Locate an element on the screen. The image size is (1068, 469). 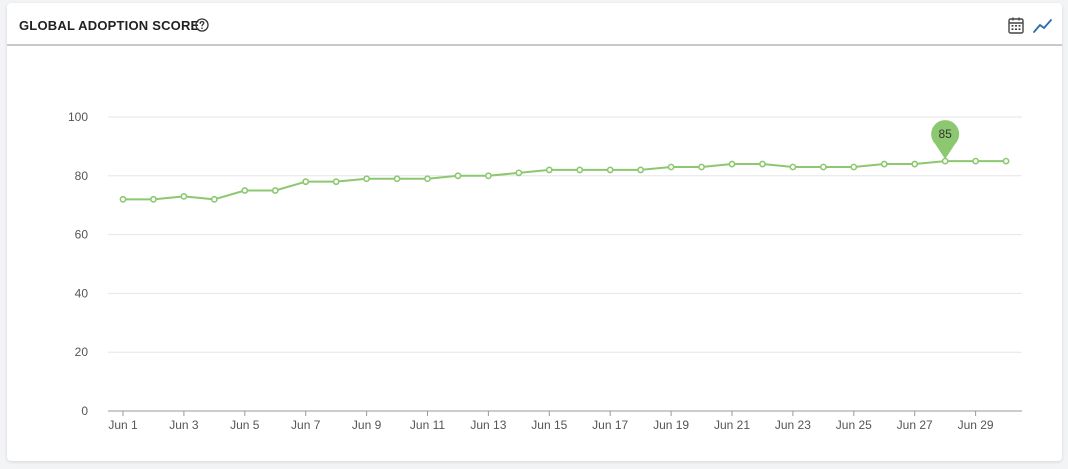
y-tick-label: 20 is located at coordinates (82, 352).